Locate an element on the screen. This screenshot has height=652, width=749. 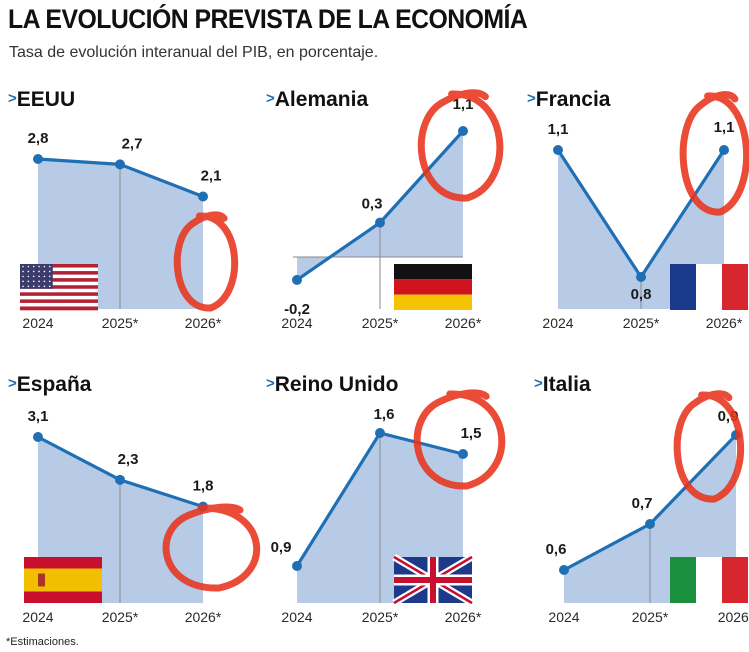
data-label: 1,5 is located at coordinates (471, 433).